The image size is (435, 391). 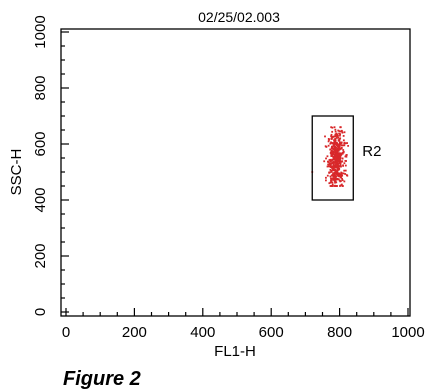 I want to click on y-tick-label: 1000, so click(x=40, y=31).